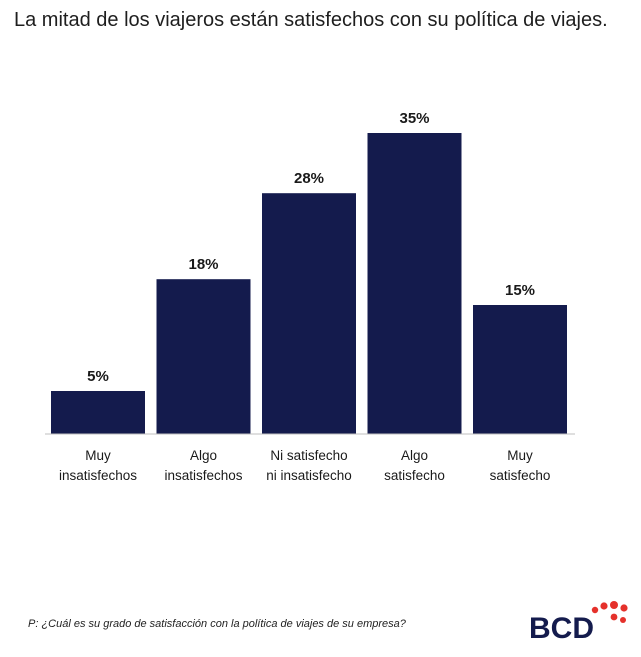 This screenshot has width=641, height=657. I want to click on category-label-4-1: satisfecho, so click(520, 475).